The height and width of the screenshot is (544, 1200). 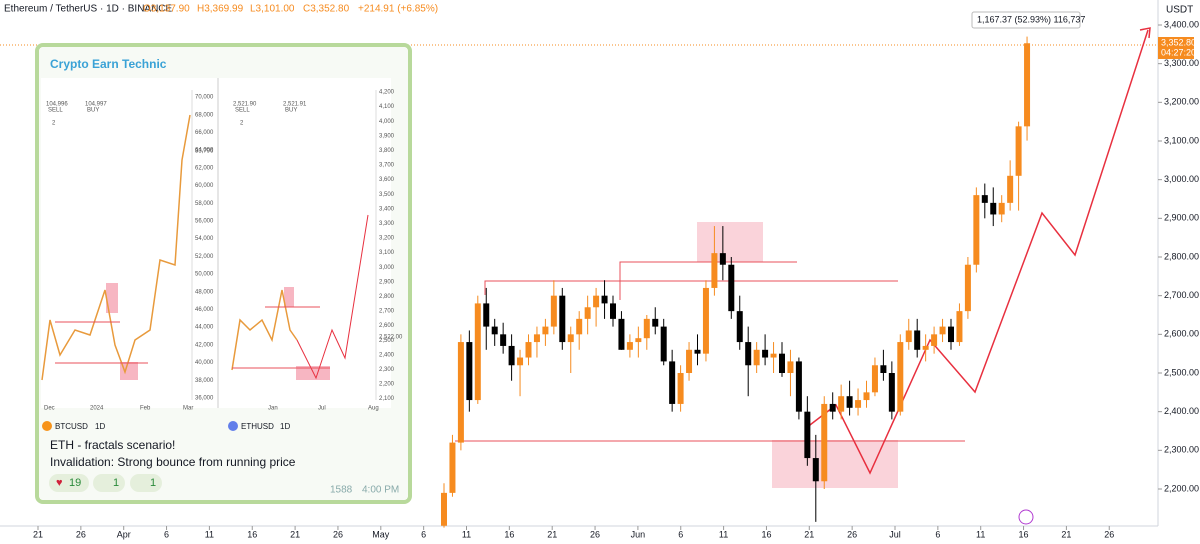 What do you see at coordinates (387, 122) in the screenshot?
I see `inset-y-label: 4,000` at bounding box center [387, 122].